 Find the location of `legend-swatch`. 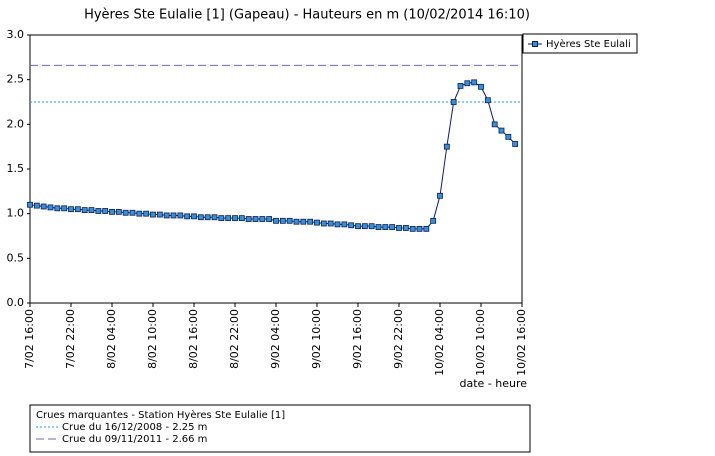

legend-swatch is located at coordinates (535, 44).